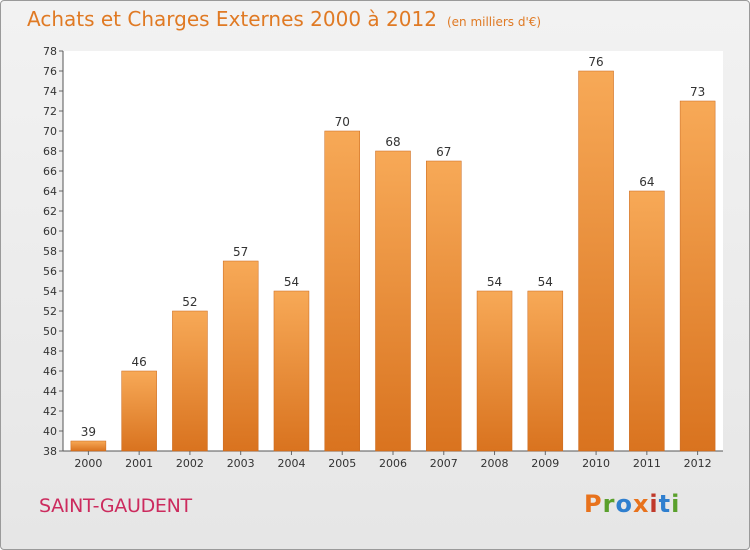 Image resolution: width=750 pixels, height=550 pixels. Describe the element at coordinates (647, 463) in the screenshot. I see `x-tick-label-2011: 2011` at that location.